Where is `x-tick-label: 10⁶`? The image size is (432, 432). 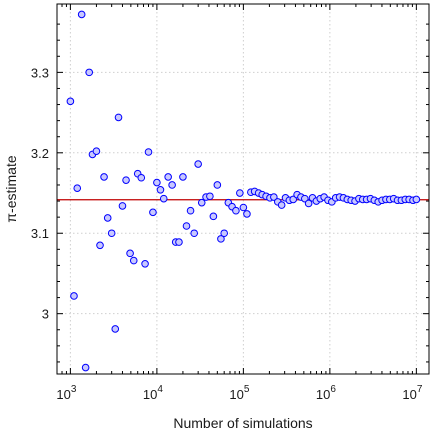 x-tick-label: 10⁶ is located at coordinates (326, 393).